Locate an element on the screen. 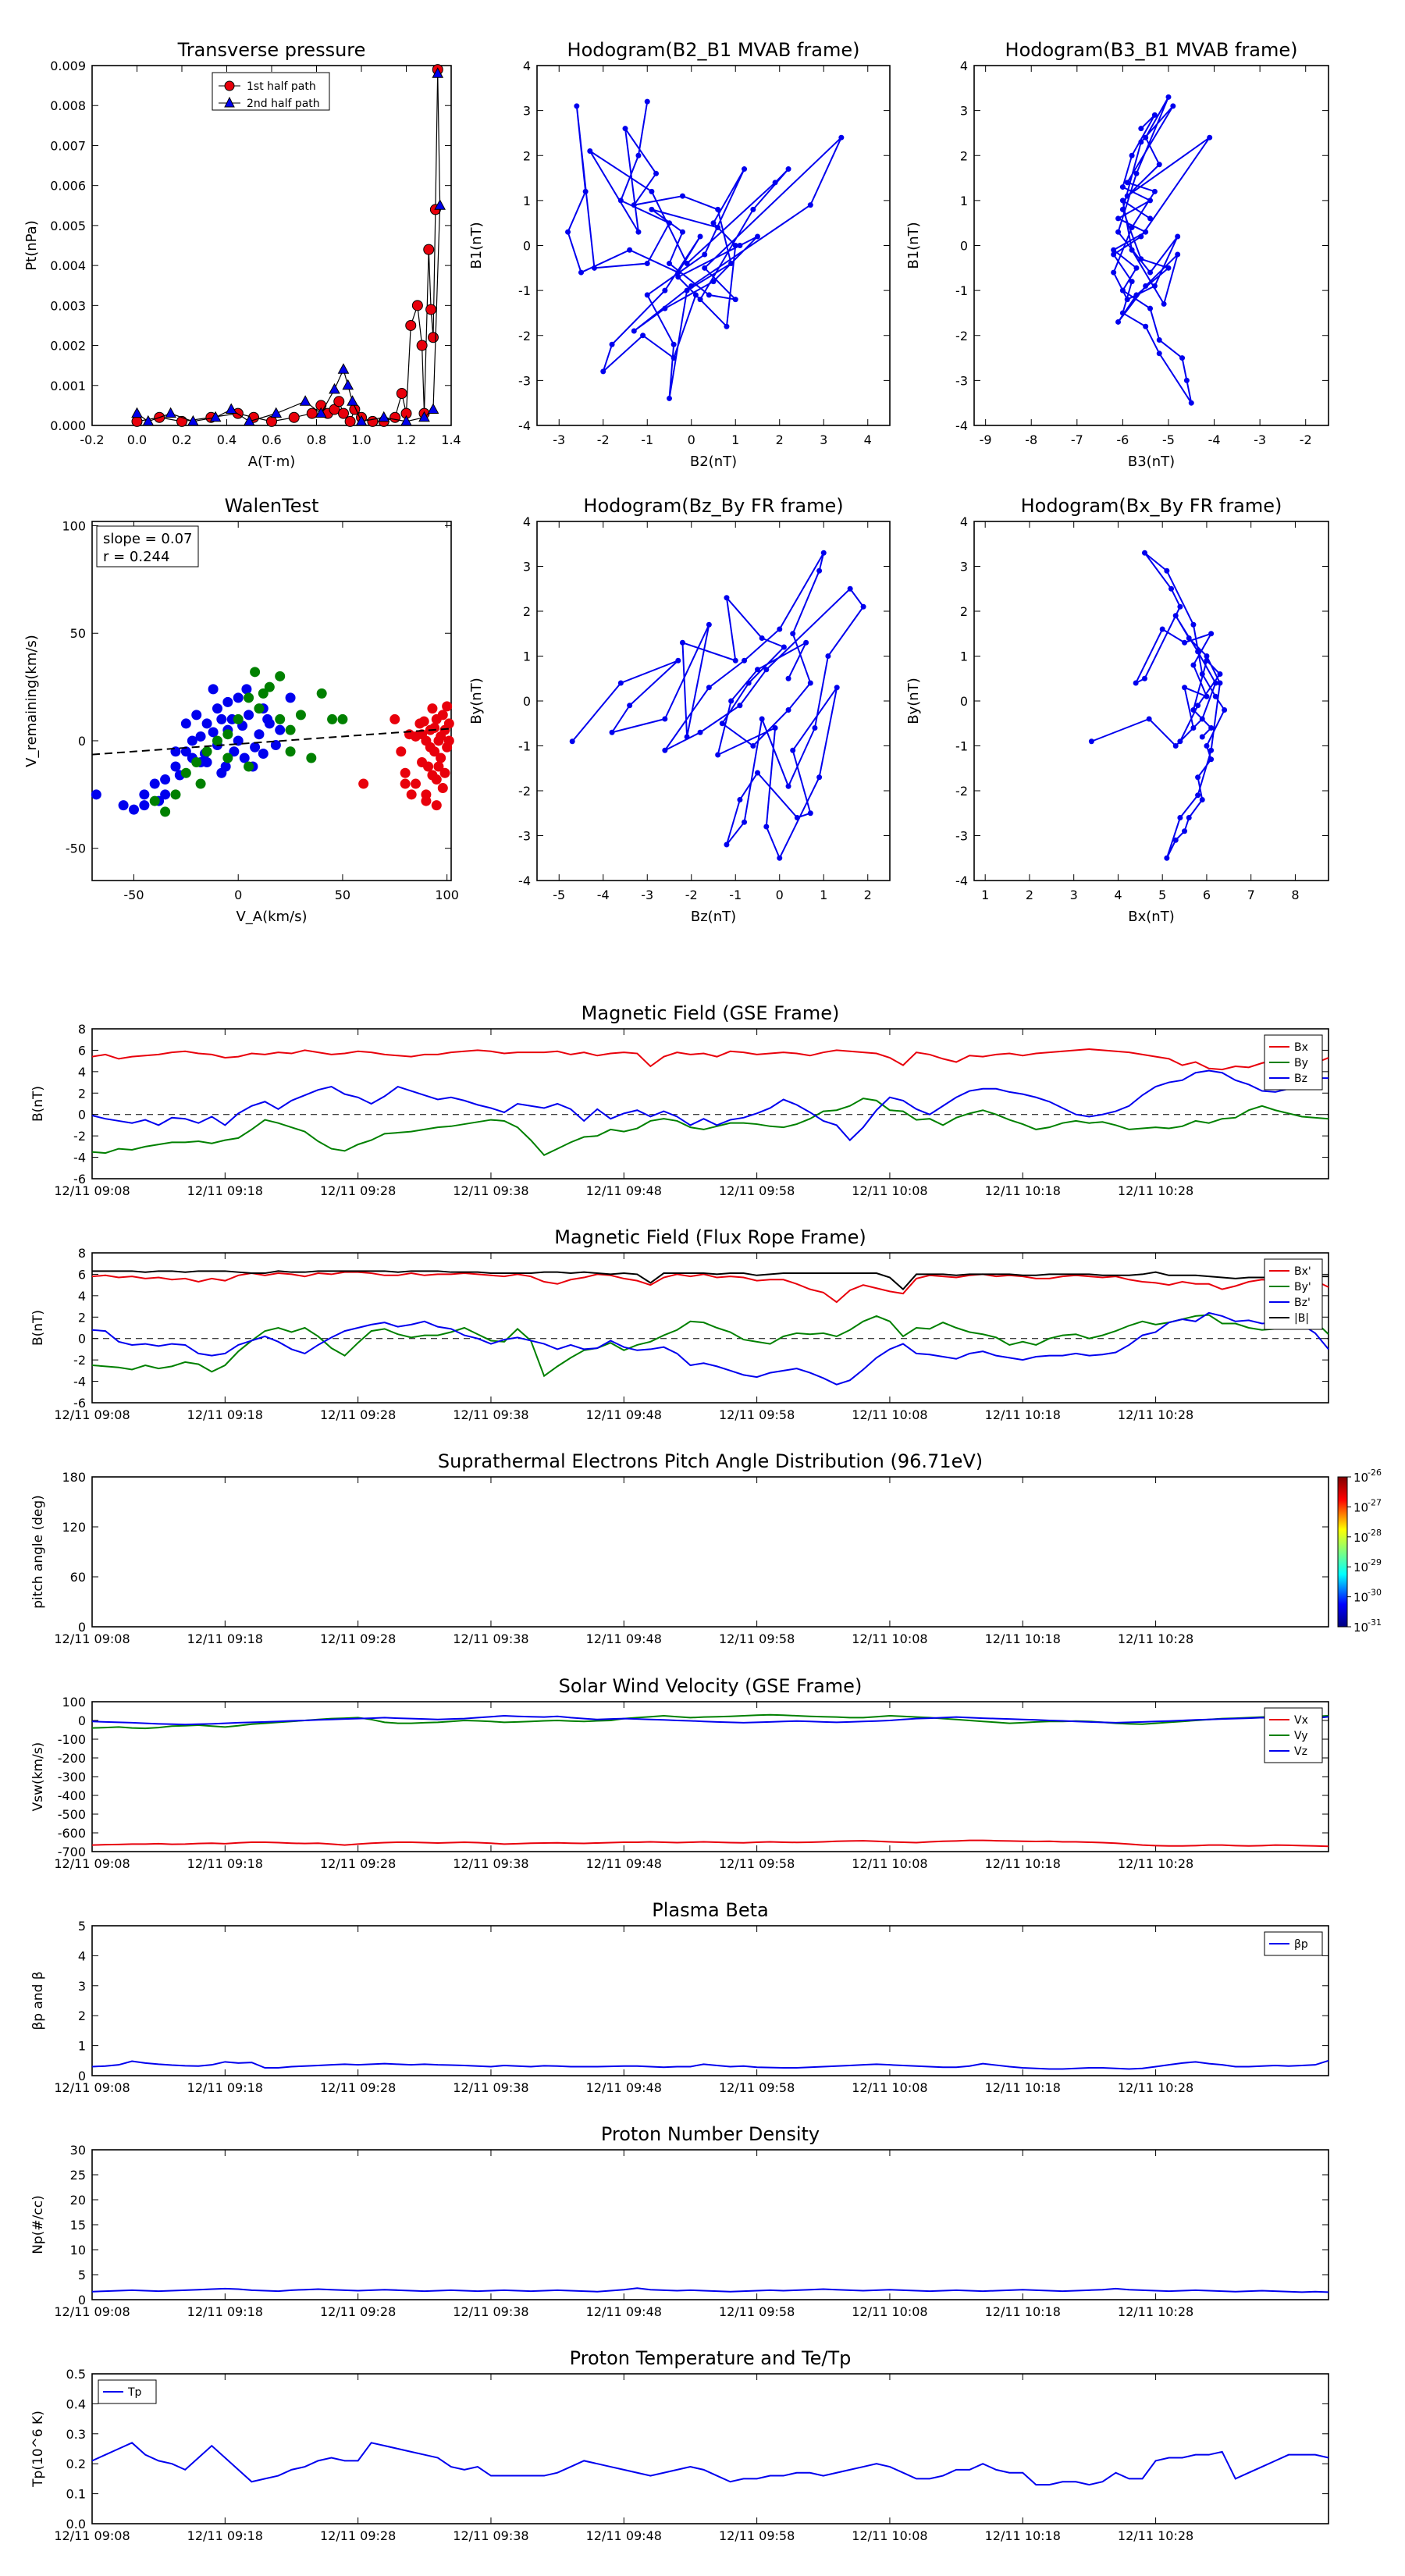 The height and width of the screenshot is (2576, 1405). y-tick-label: -6 is located at coordinates (80, 1403).